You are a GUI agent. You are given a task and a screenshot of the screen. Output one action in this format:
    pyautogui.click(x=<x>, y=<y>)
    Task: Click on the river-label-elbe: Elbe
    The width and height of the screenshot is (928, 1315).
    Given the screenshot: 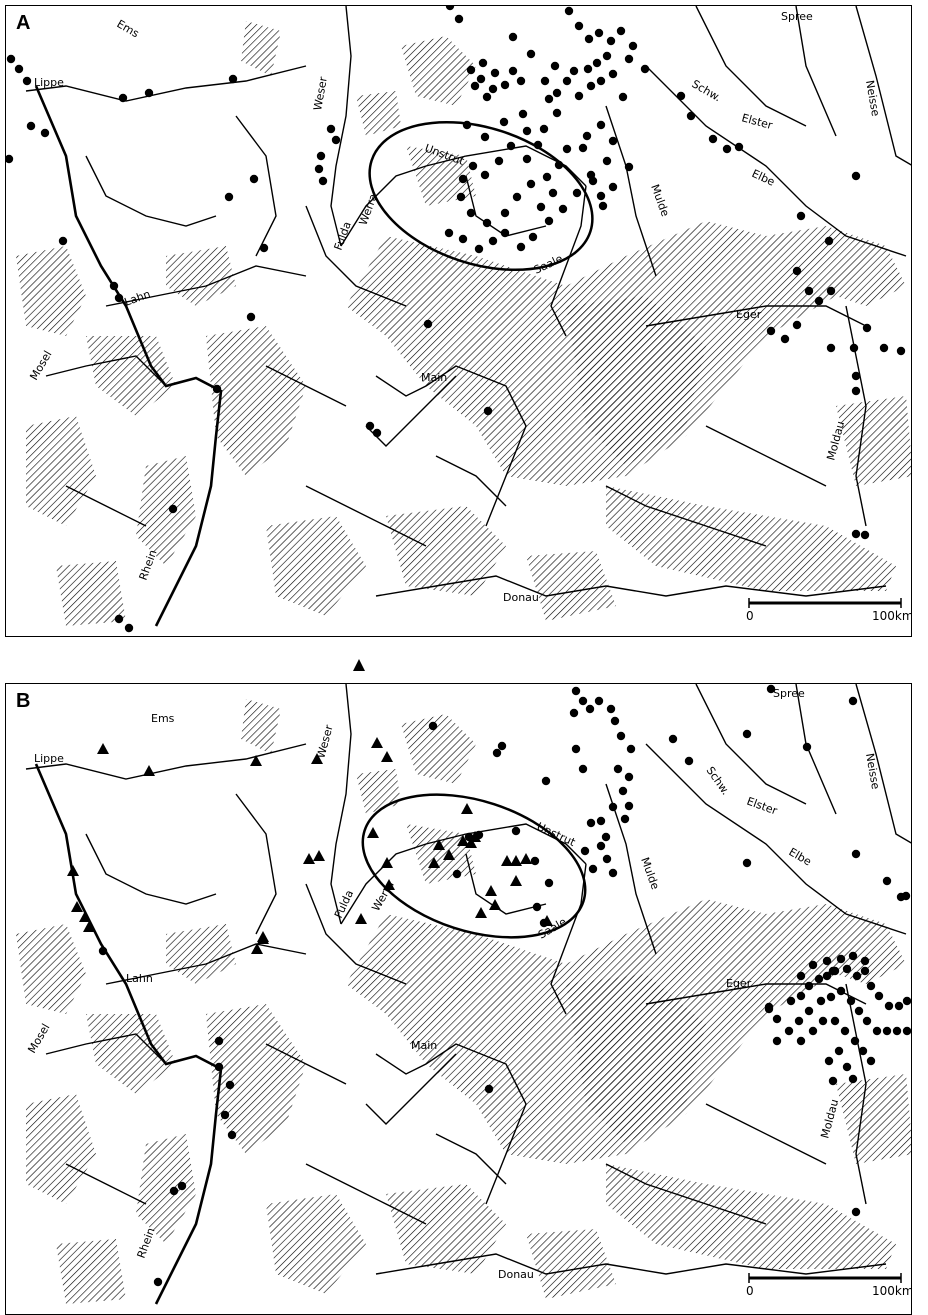 What is the action you would take?
    pyautogui.click(x=800, y=856)
    